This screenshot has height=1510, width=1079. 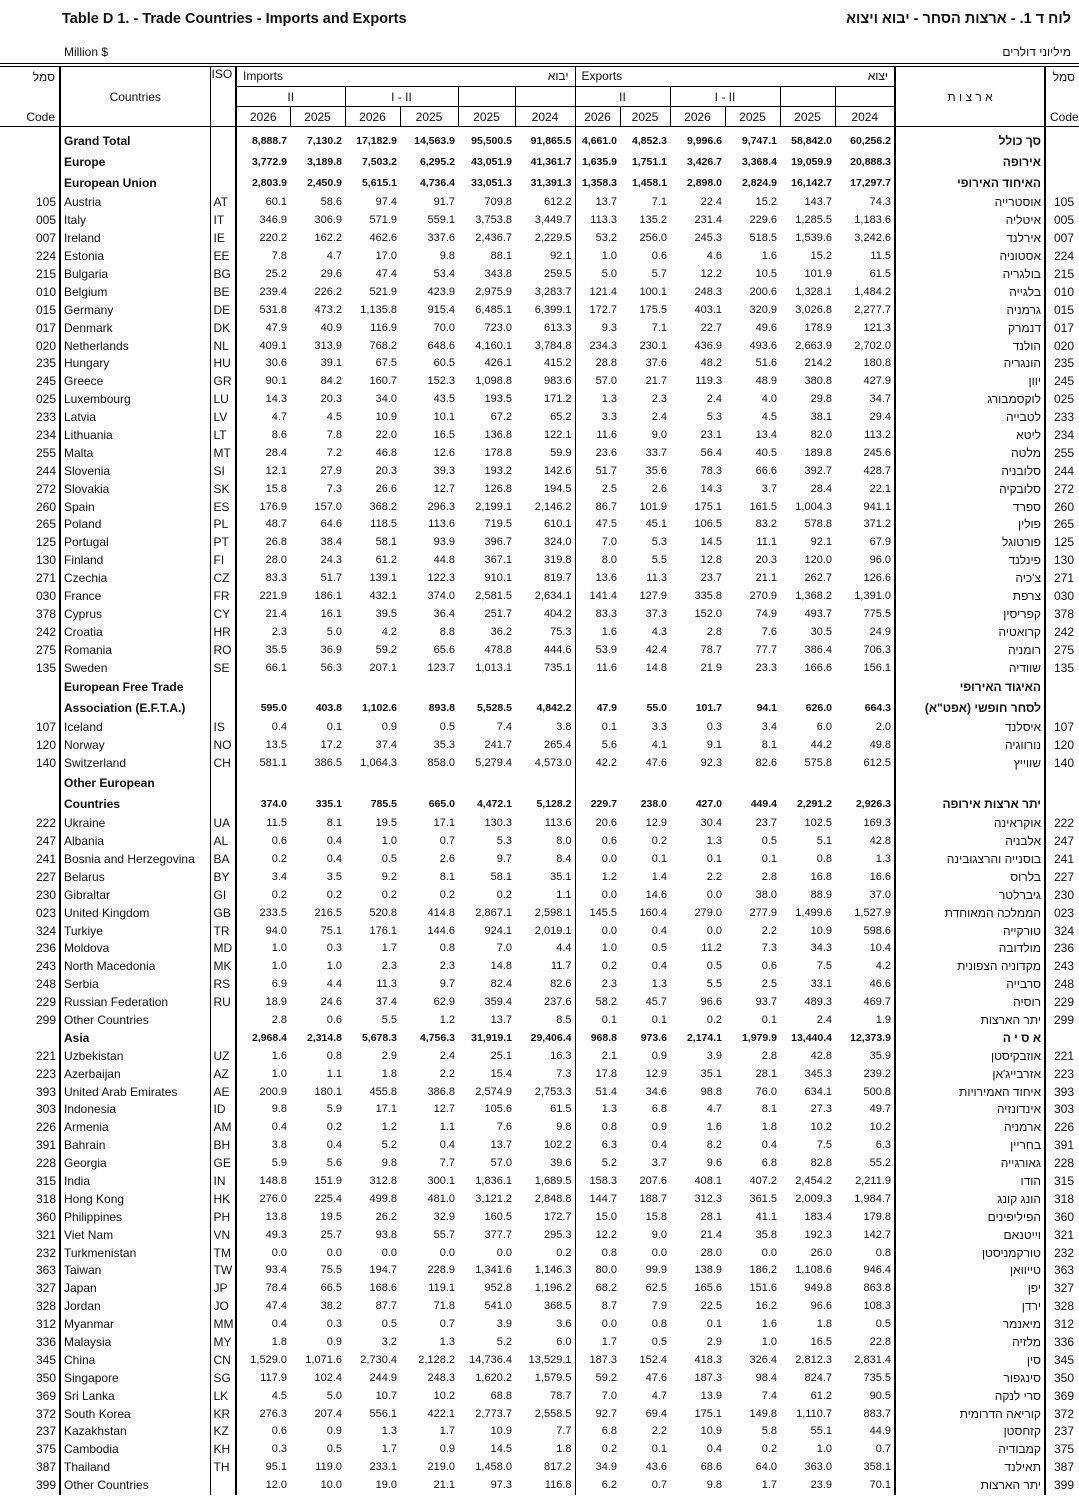 What do you see at coordinates (504, 1324) in the screenshot?
I see `imports-value: 3.9` at bounding box center [504, 1324].